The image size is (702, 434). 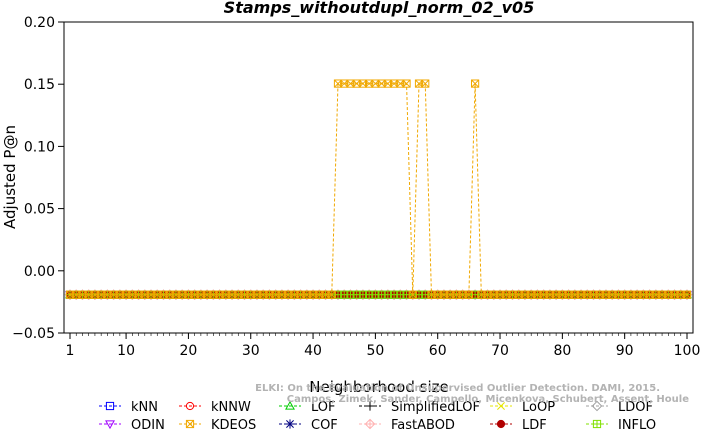 I want to click on x-tick-label: 100, so click(x=687, y=351).